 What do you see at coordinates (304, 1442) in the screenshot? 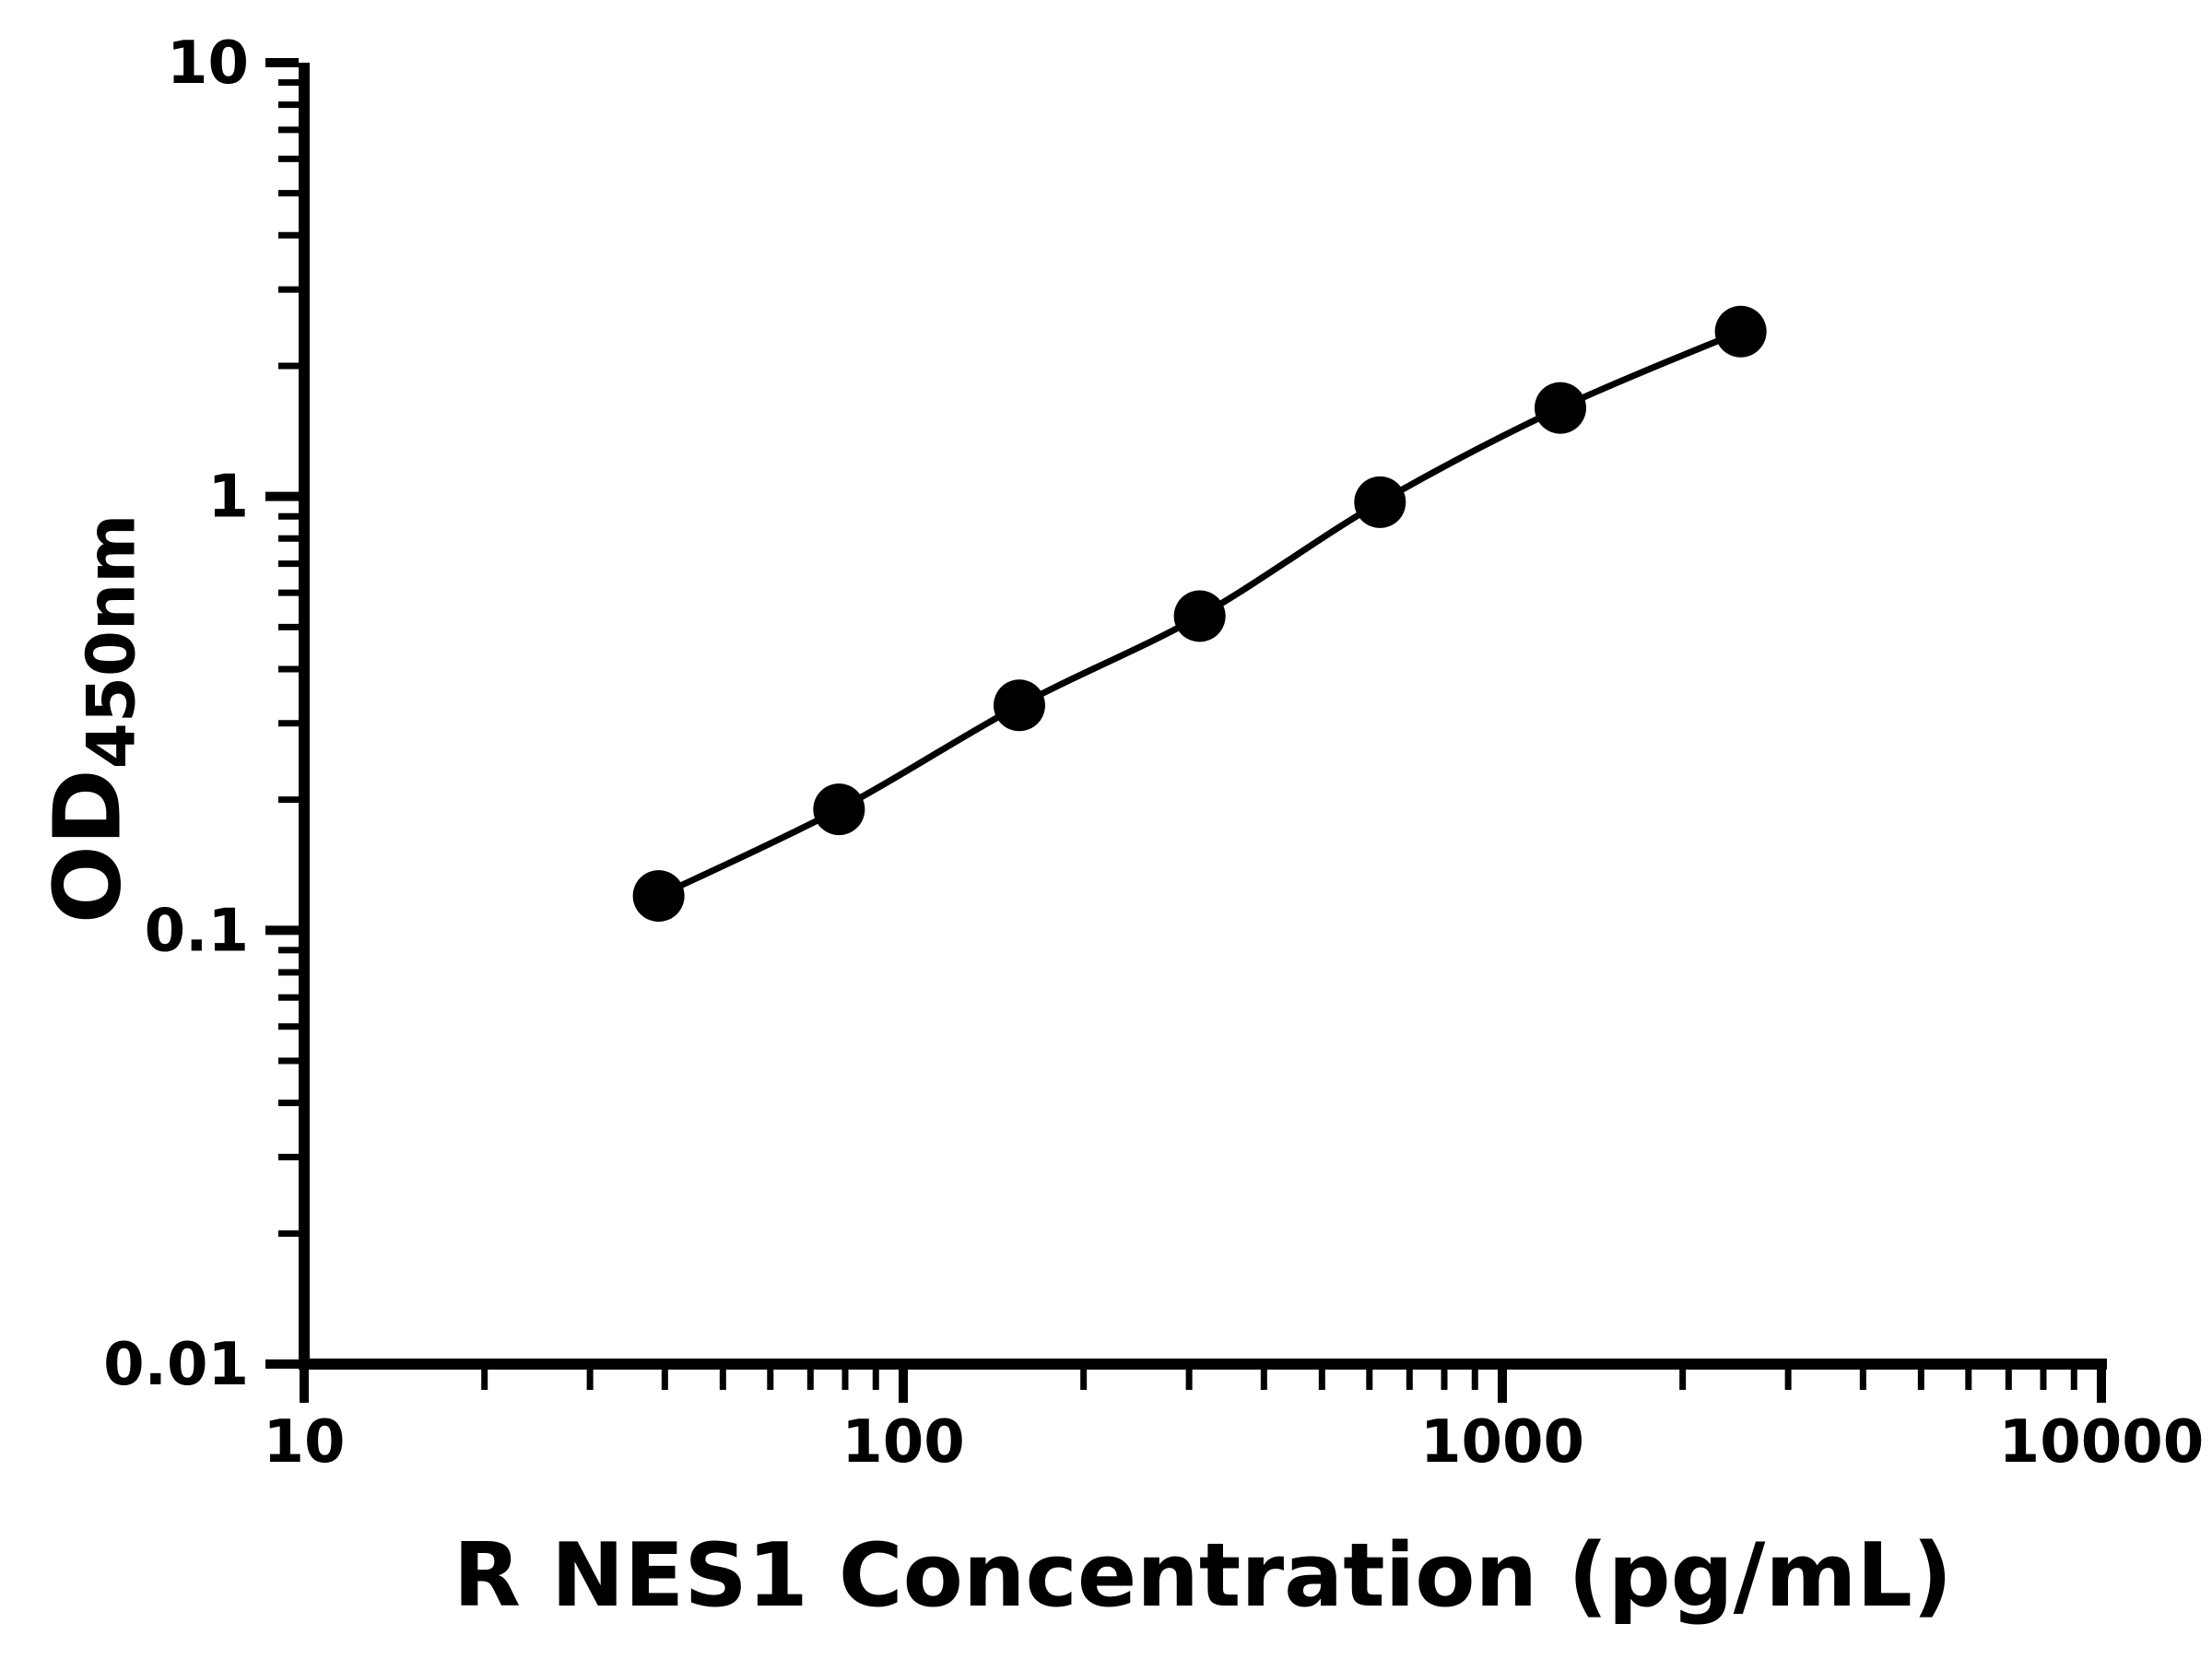
I see `x-tick-label: 10` at bounding box center [304, 1442].